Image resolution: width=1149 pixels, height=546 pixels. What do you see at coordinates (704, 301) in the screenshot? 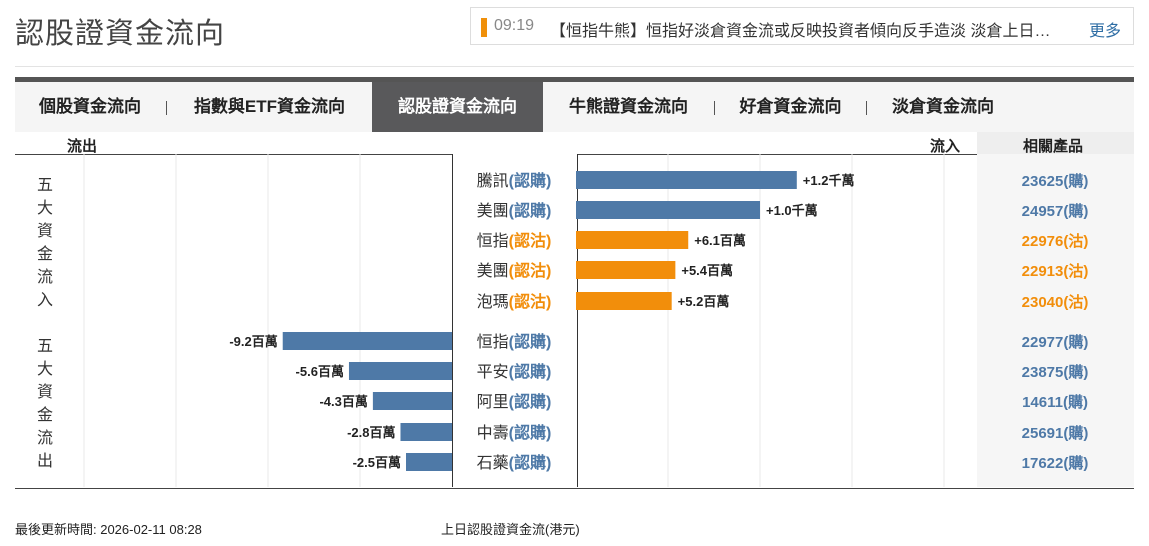
I see `bar-value-label: +5.2百萬` at bounding box center [704, 301].